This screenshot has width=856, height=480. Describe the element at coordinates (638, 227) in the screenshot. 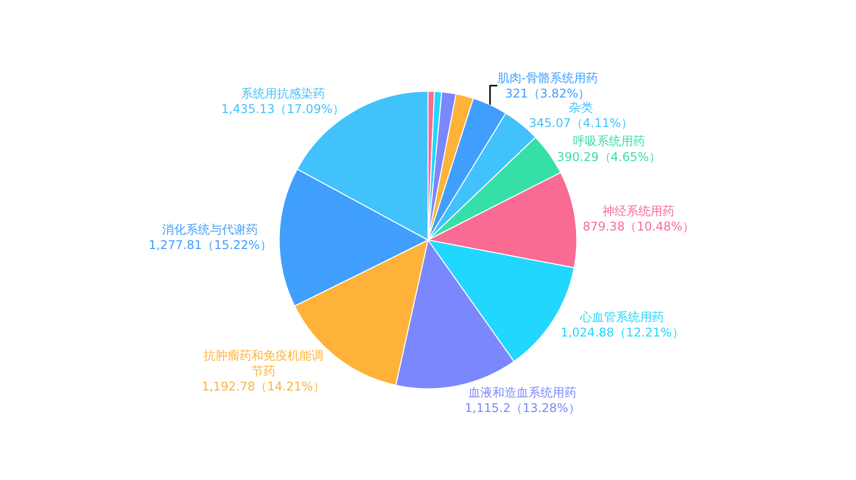

I see `data-label: 879.38（10.48%）` at that location.